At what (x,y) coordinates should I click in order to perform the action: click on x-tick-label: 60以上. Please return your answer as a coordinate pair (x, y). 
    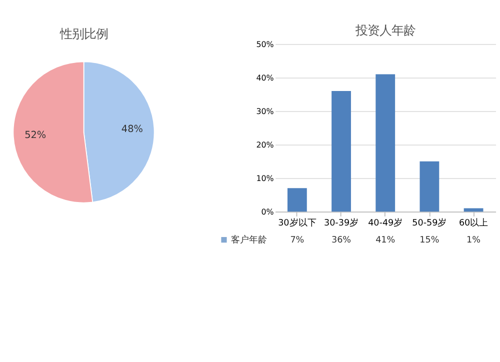
    Looking at the image, I should click on (473, 222).